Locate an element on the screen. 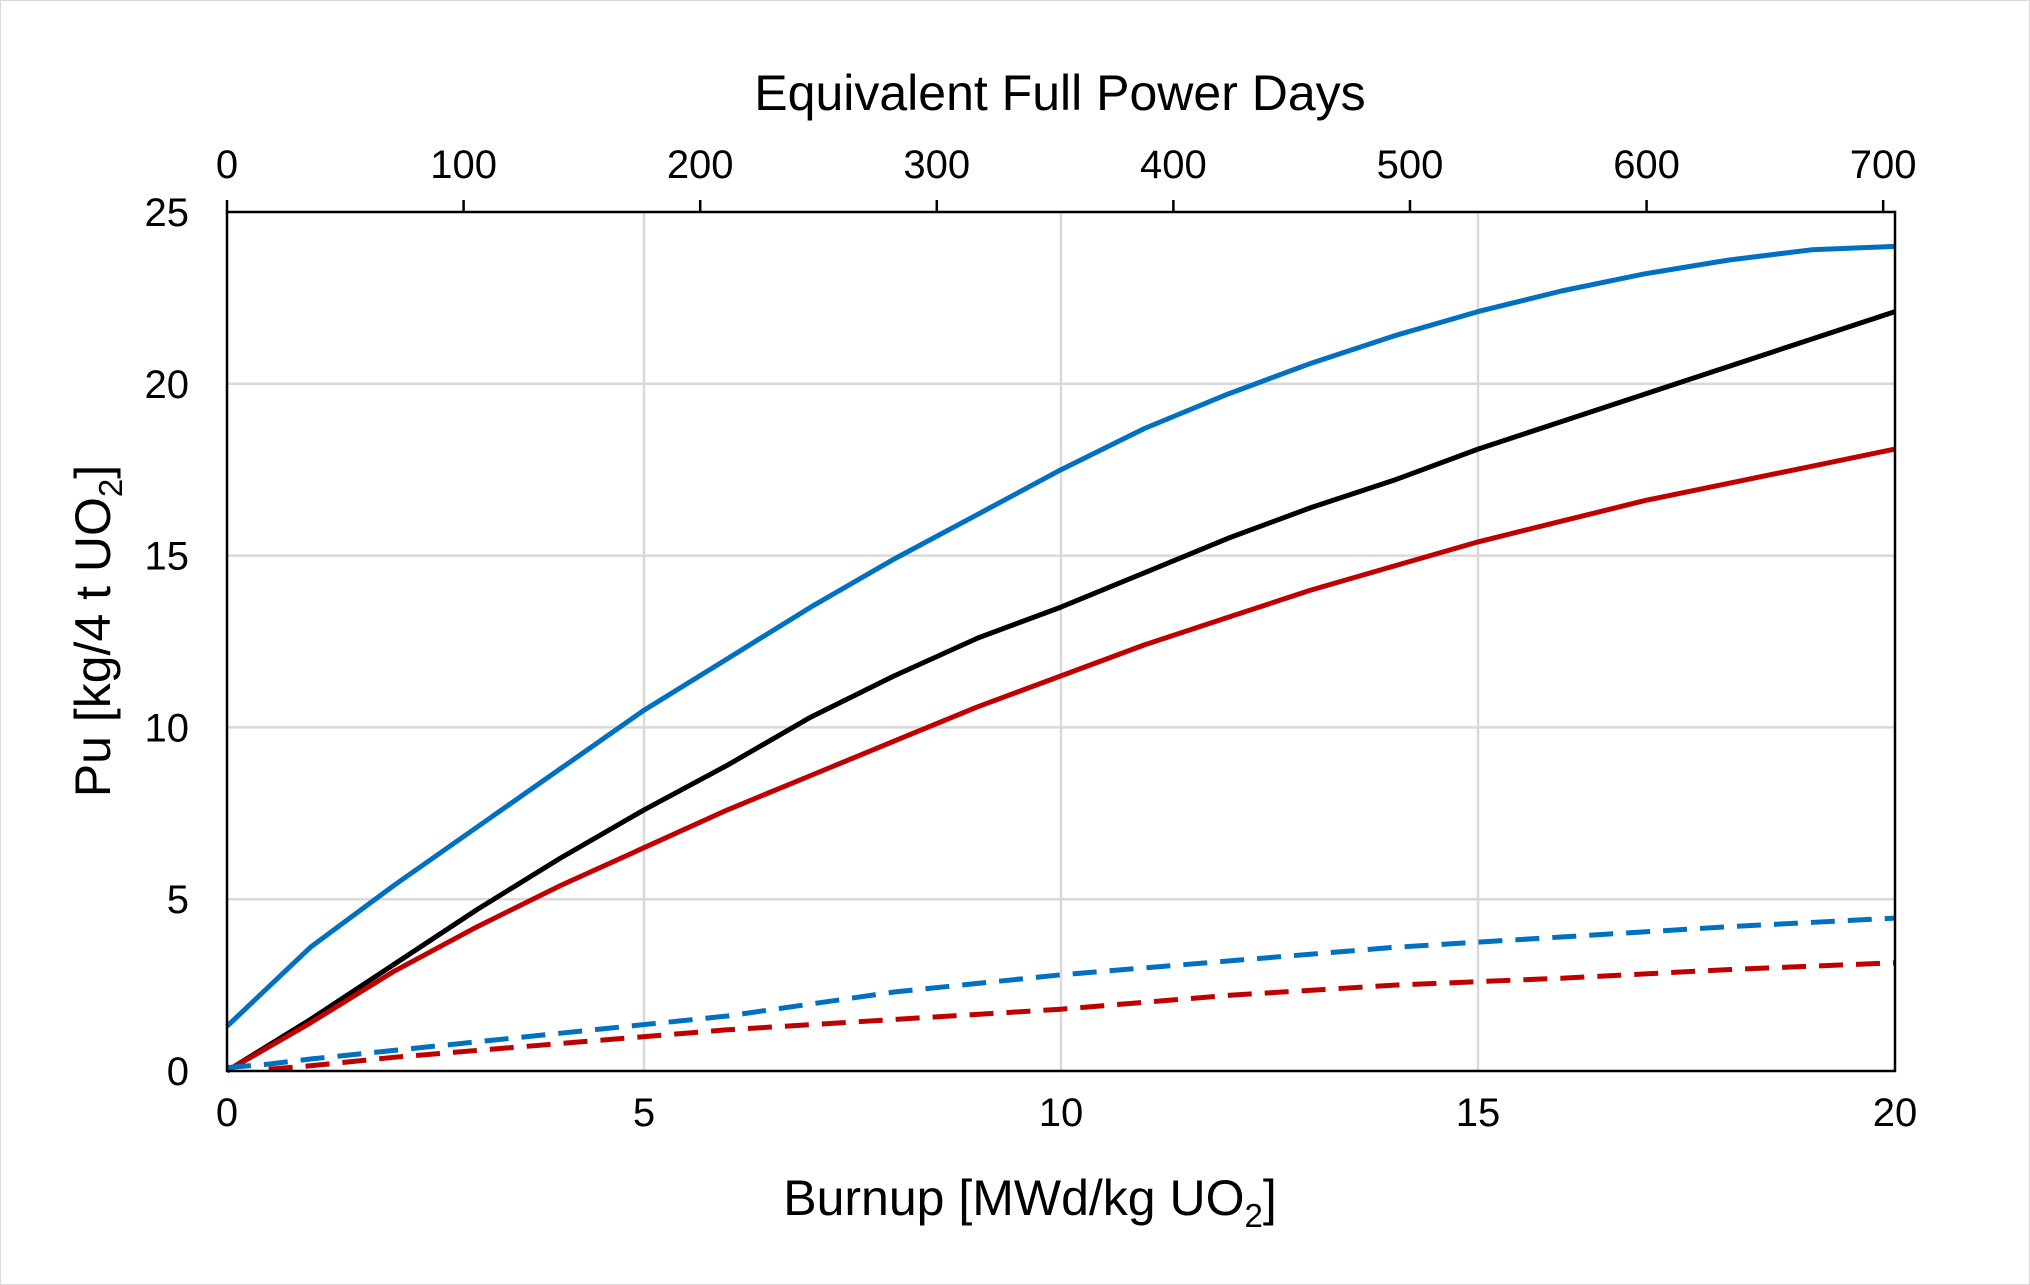  y-tick-label: 10 is located at coordinates (167, 728).